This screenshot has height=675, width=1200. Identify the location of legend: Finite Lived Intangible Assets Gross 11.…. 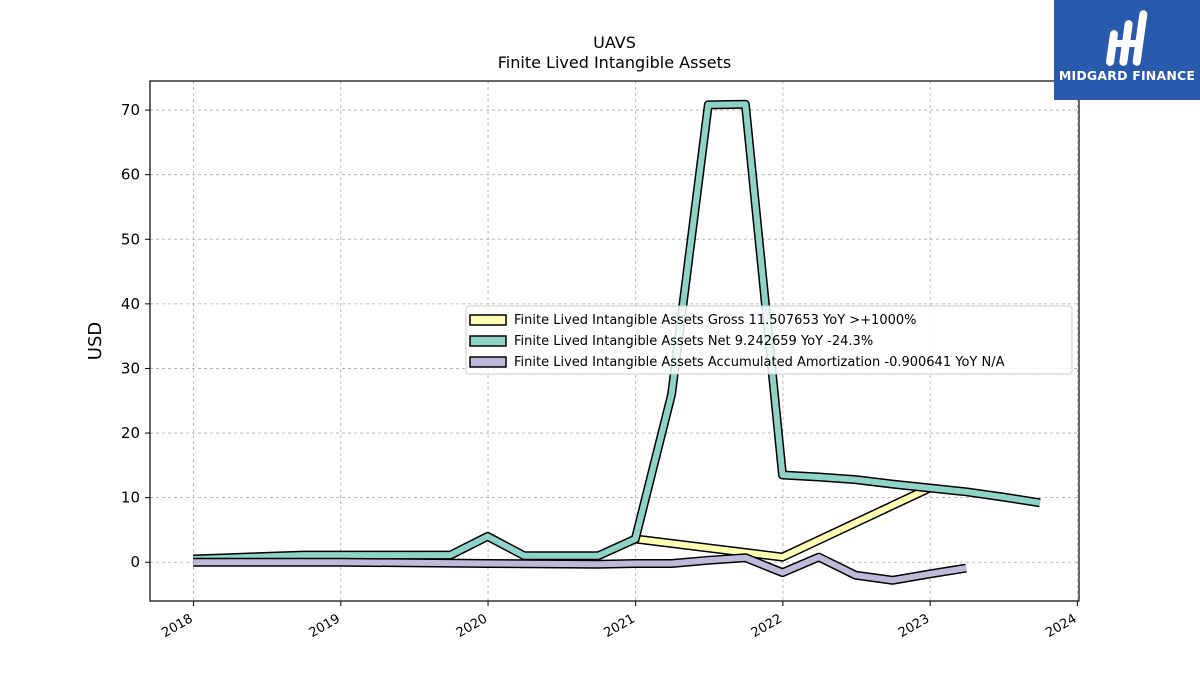
(769, 340).